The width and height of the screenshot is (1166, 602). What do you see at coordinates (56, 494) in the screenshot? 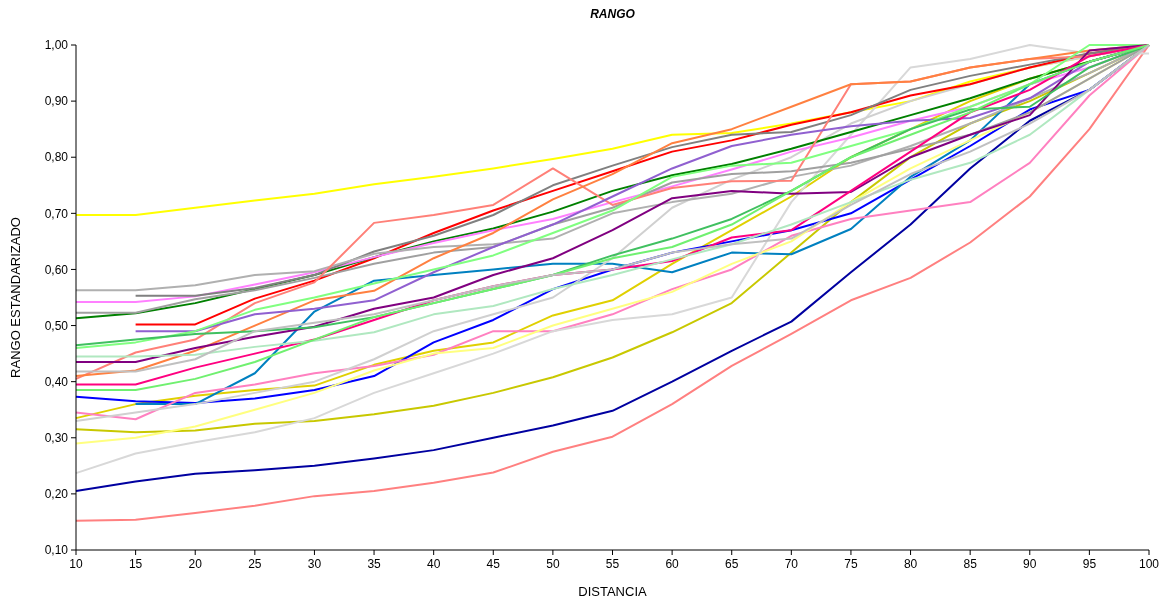
I see `y-tick-label: 0,20` at bounding box center [56, 494].